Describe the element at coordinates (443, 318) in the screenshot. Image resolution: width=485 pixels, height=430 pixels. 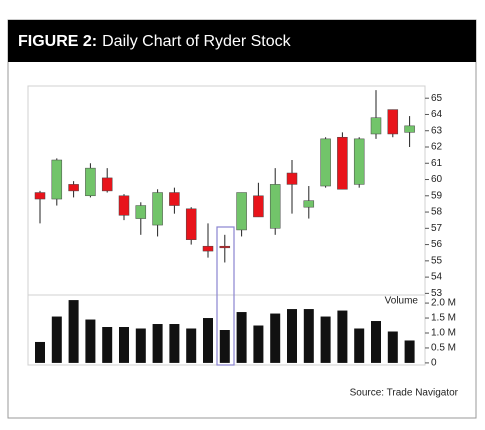
I see `y-tick-label: 1.5 M` at that location.